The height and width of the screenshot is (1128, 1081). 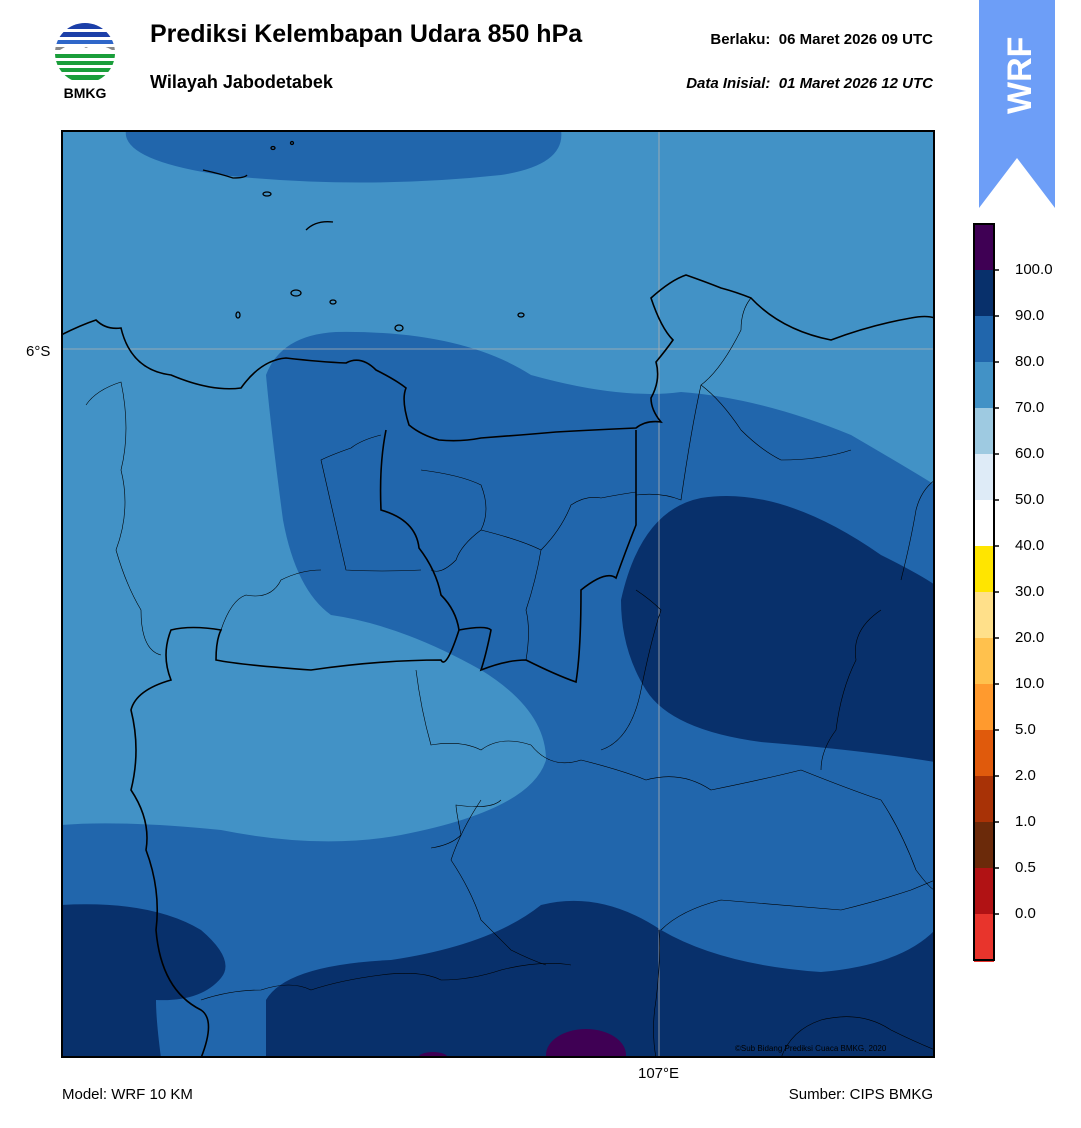 I want to click on colorbar-tick-label: 50.0, so click(x=1030, y=499).